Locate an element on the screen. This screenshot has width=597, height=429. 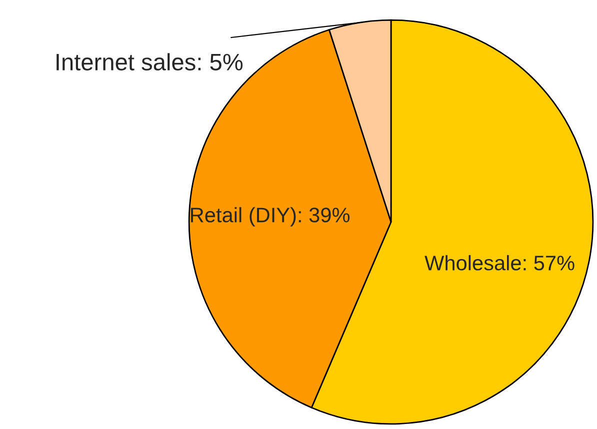
slice-label: Wholesale: 57% is located at coordinates (499, 262).